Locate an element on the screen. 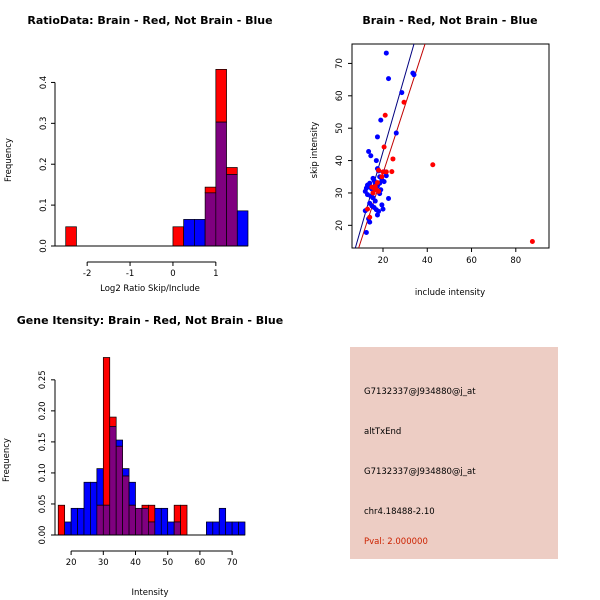 The image size is (600, 600). x-tick-label: 1 is located at coordinates (215, 274).